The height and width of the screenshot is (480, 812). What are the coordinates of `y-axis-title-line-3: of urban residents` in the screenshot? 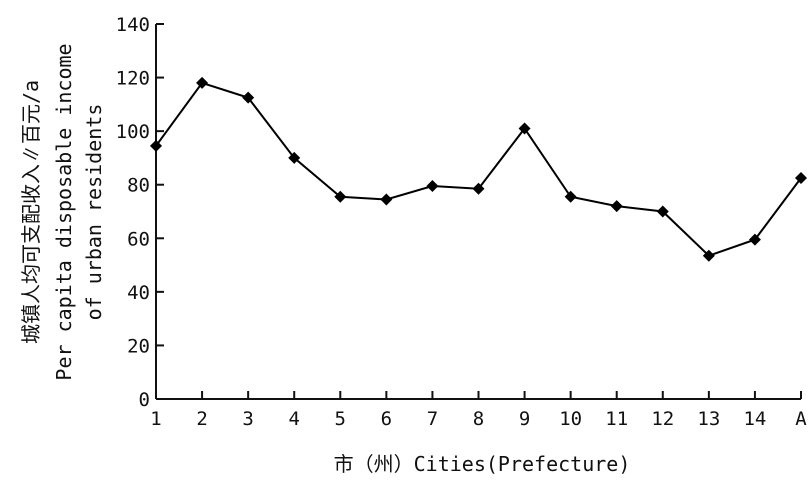 It's located at (94, 212).